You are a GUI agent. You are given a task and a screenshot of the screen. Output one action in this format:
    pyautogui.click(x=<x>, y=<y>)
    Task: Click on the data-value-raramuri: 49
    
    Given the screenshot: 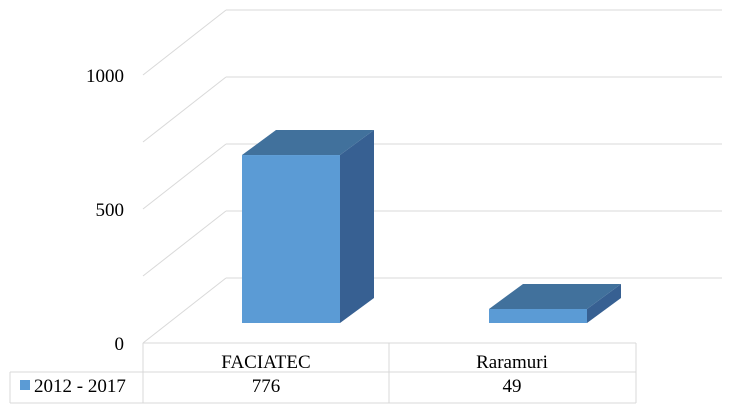 What is the action you would take?
    pyautogui.click(x=512, y=386)
    